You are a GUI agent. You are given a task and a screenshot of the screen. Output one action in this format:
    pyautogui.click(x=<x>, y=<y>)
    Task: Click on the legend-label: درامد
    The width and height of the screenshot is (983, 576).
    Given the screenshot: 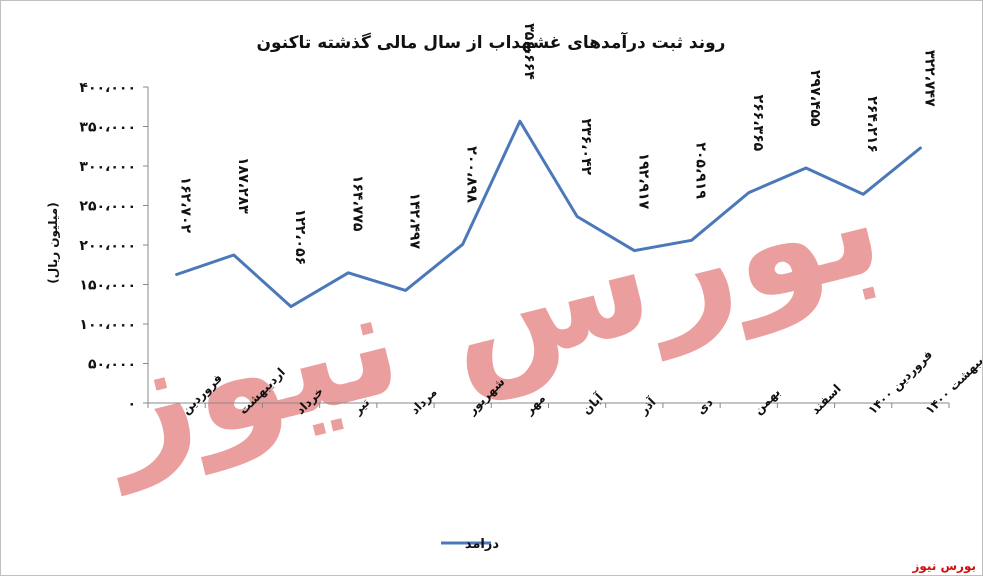 What is the action you would take?
    pyautogui.click(x=482, y=544)
    